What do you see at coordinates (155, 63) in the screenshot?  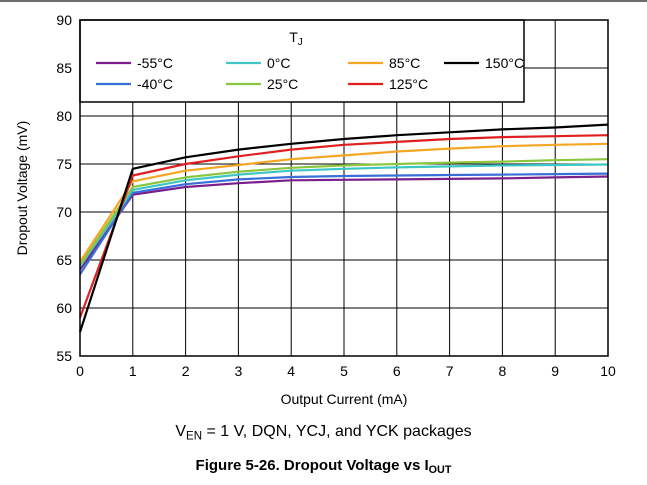 I see `legend-label: -55°C` at bounding box center [155, 63].